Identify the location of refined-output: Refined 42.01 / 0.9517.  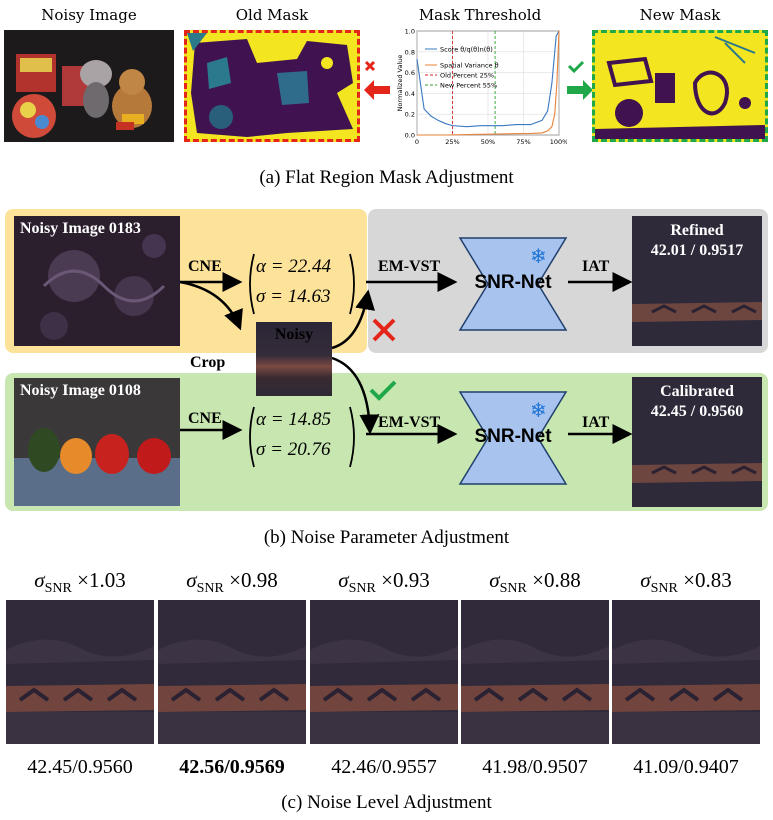
(697, 281).